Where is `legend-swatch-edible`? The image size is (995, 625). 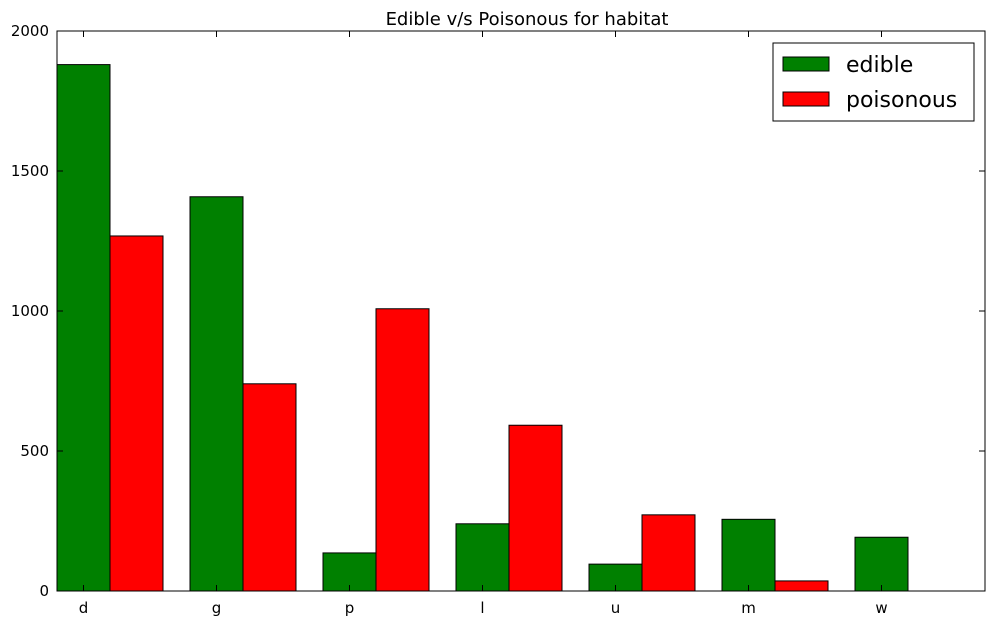
legend-swatch-edible is located at coordinates (806, 64).